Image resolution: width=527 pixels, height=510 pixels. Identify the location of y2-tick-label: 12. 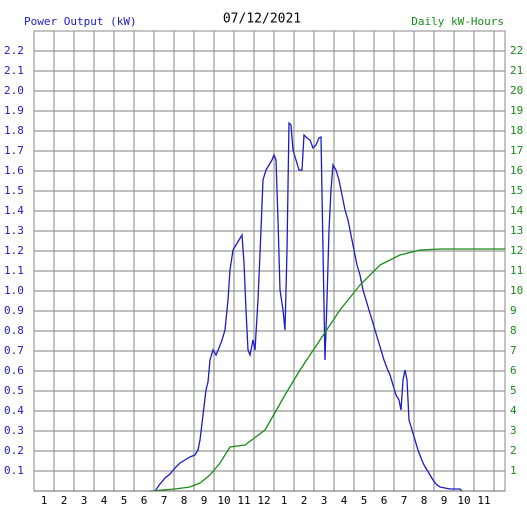
(516, 250).